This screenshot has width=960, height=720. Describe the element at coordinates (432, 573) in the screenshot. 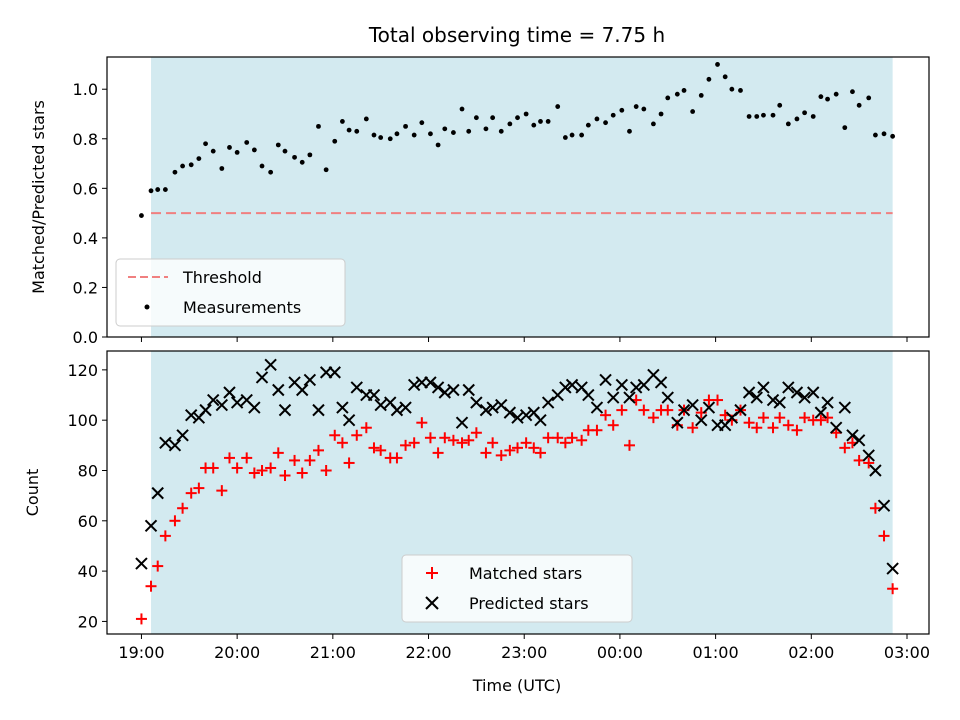

I see `matched-legend-marker` at that location.